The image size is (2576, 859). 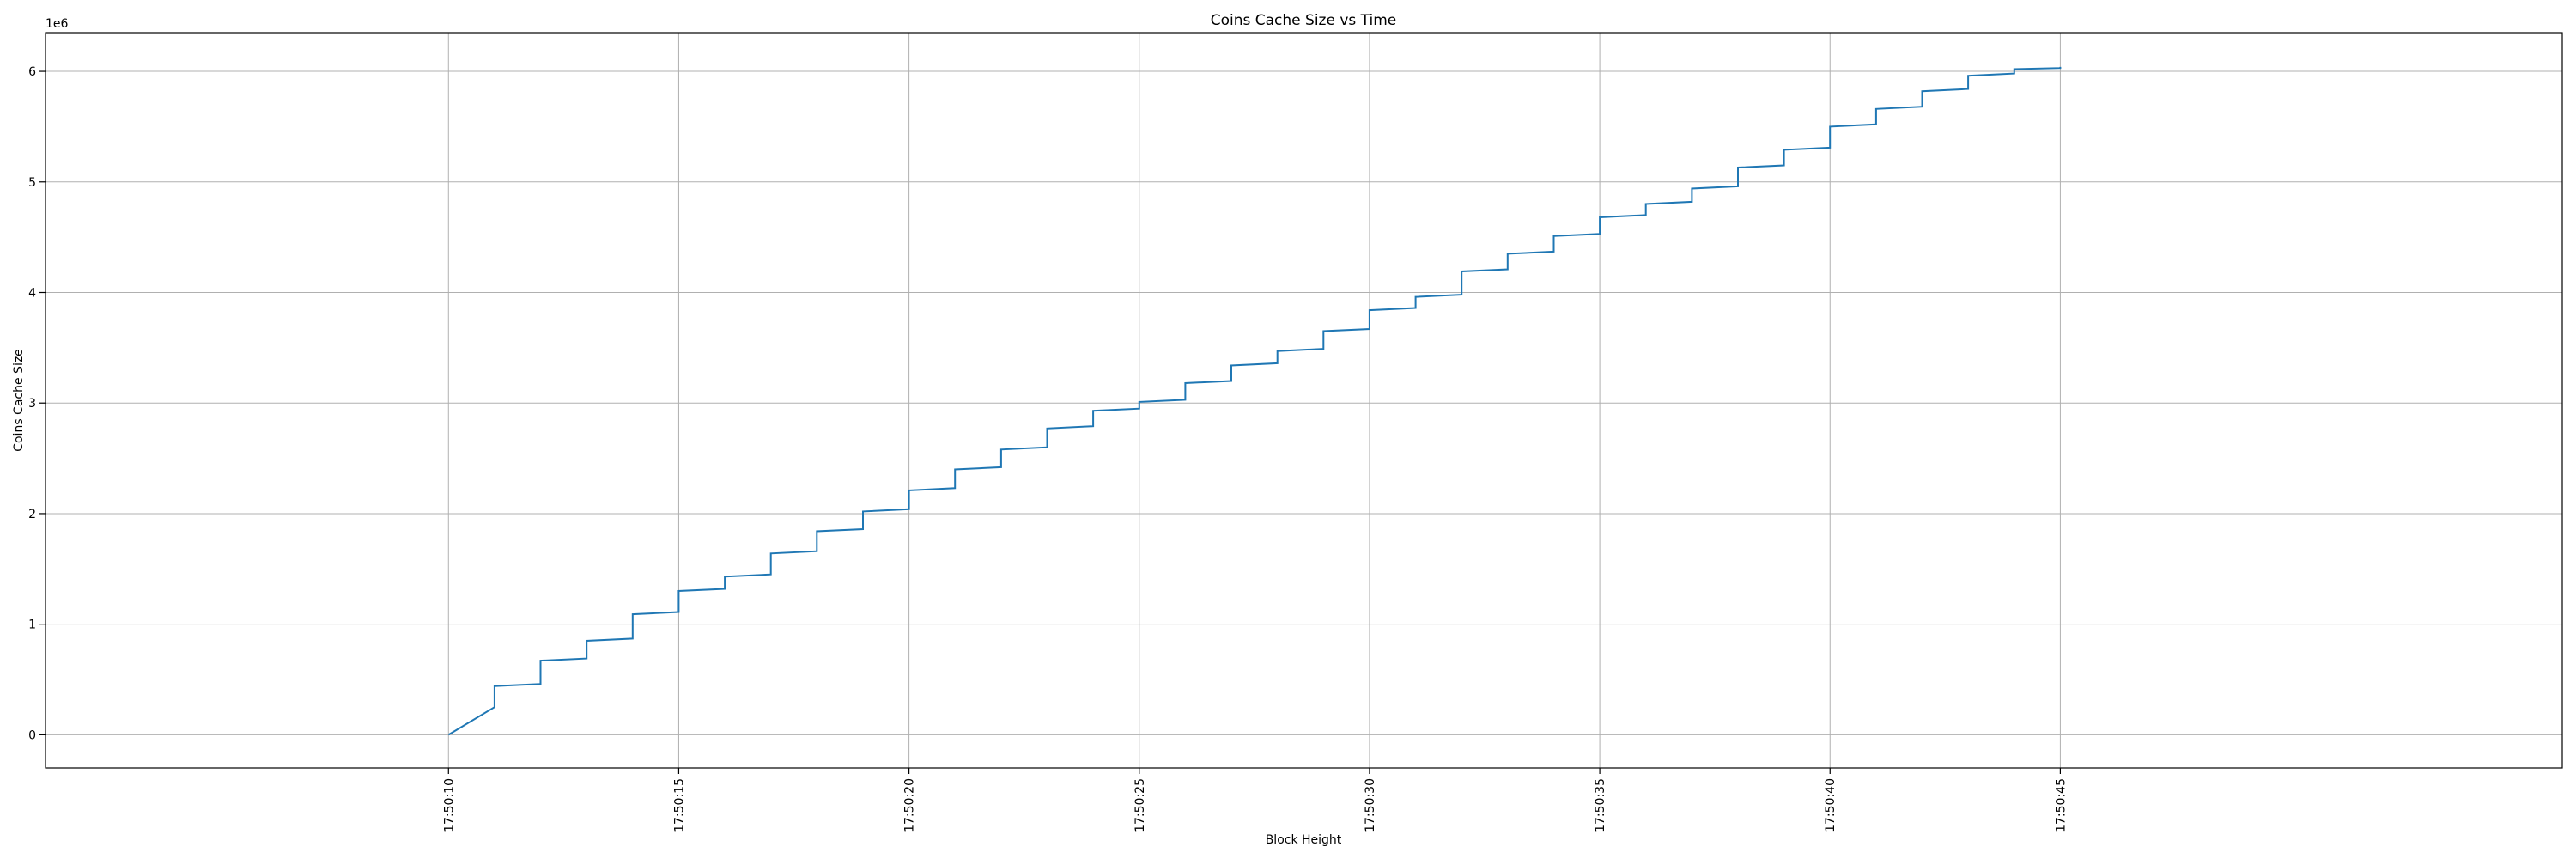 What do you see at coordinates (1601, 805) in the screenshot?
I see `x-tick-label: 17:50:35` at bounding box center [1601, 805].